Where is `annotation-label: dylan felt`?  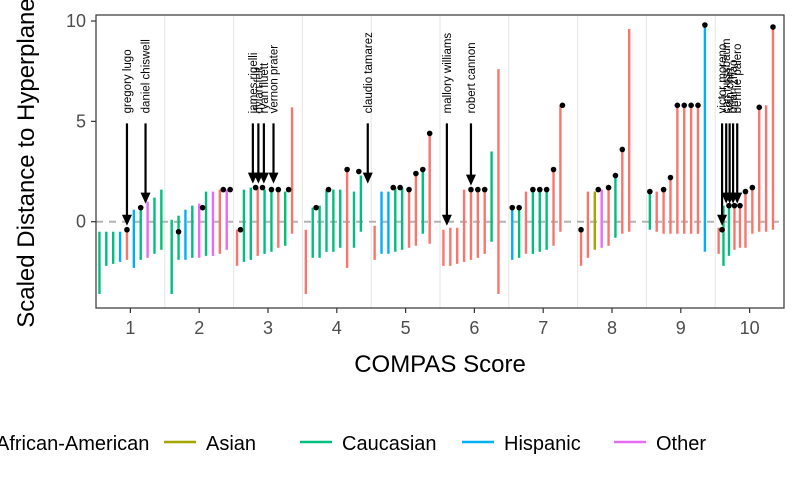
annotation-label: dylan felt is located at coordinates (259, 90).